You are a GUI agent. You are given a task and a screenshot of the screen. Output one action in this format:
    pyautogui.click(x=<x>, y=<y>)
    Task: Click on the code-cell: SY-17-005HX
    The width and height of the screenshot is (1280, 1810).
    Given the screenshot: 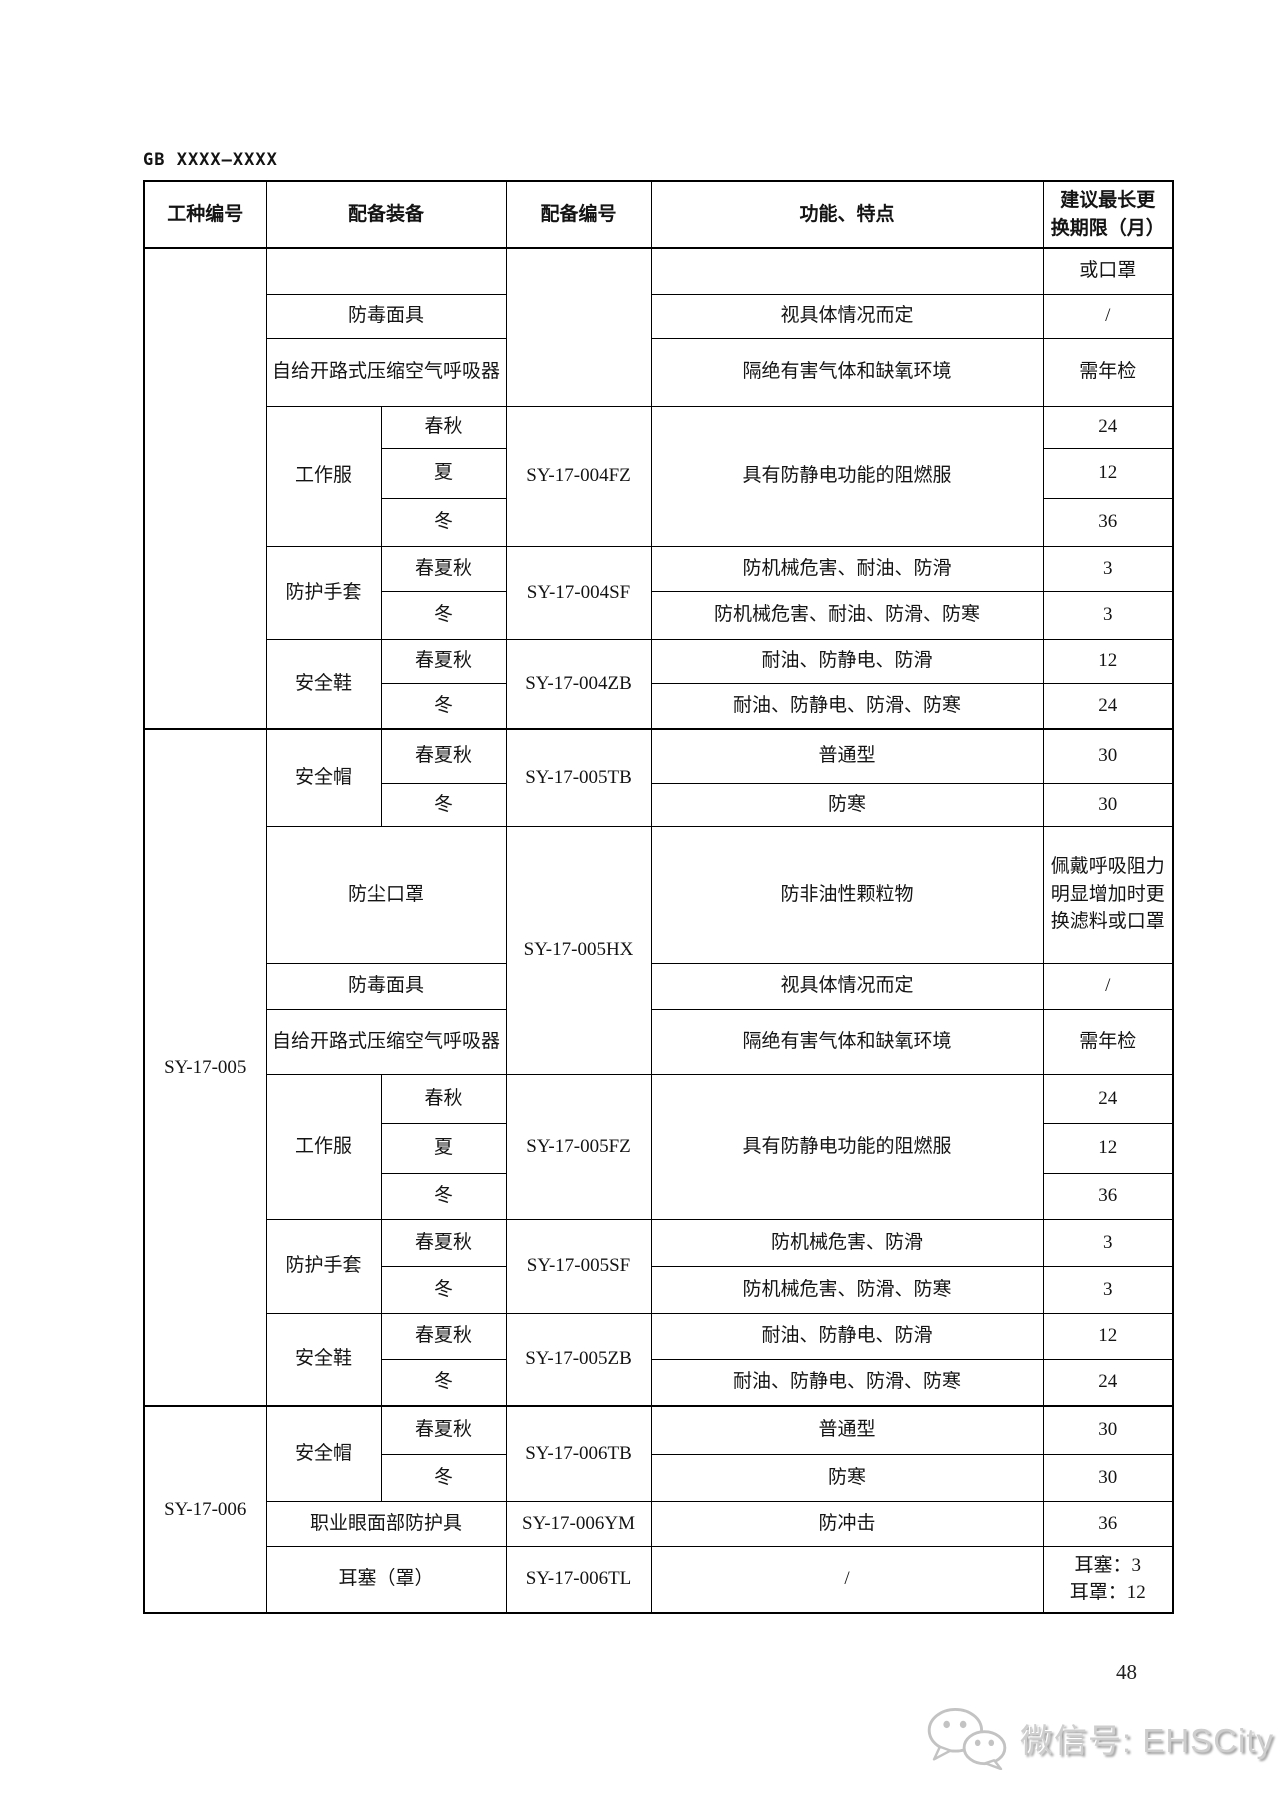 What is the action you would take?
    pyautogui.click(x=578, y=950)
    